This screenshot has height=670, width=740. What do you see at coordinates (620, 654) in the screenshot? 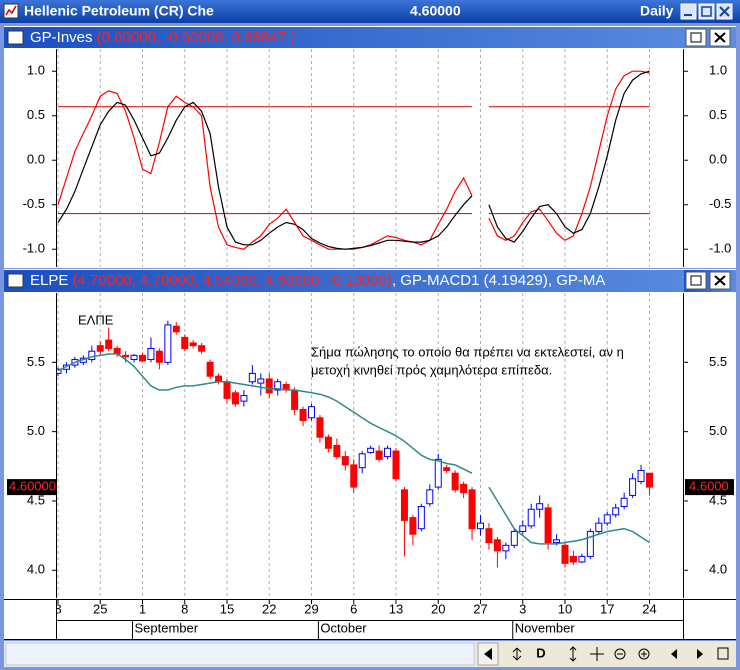
I see `zoom-out-button` at bounding box center [620, 654].